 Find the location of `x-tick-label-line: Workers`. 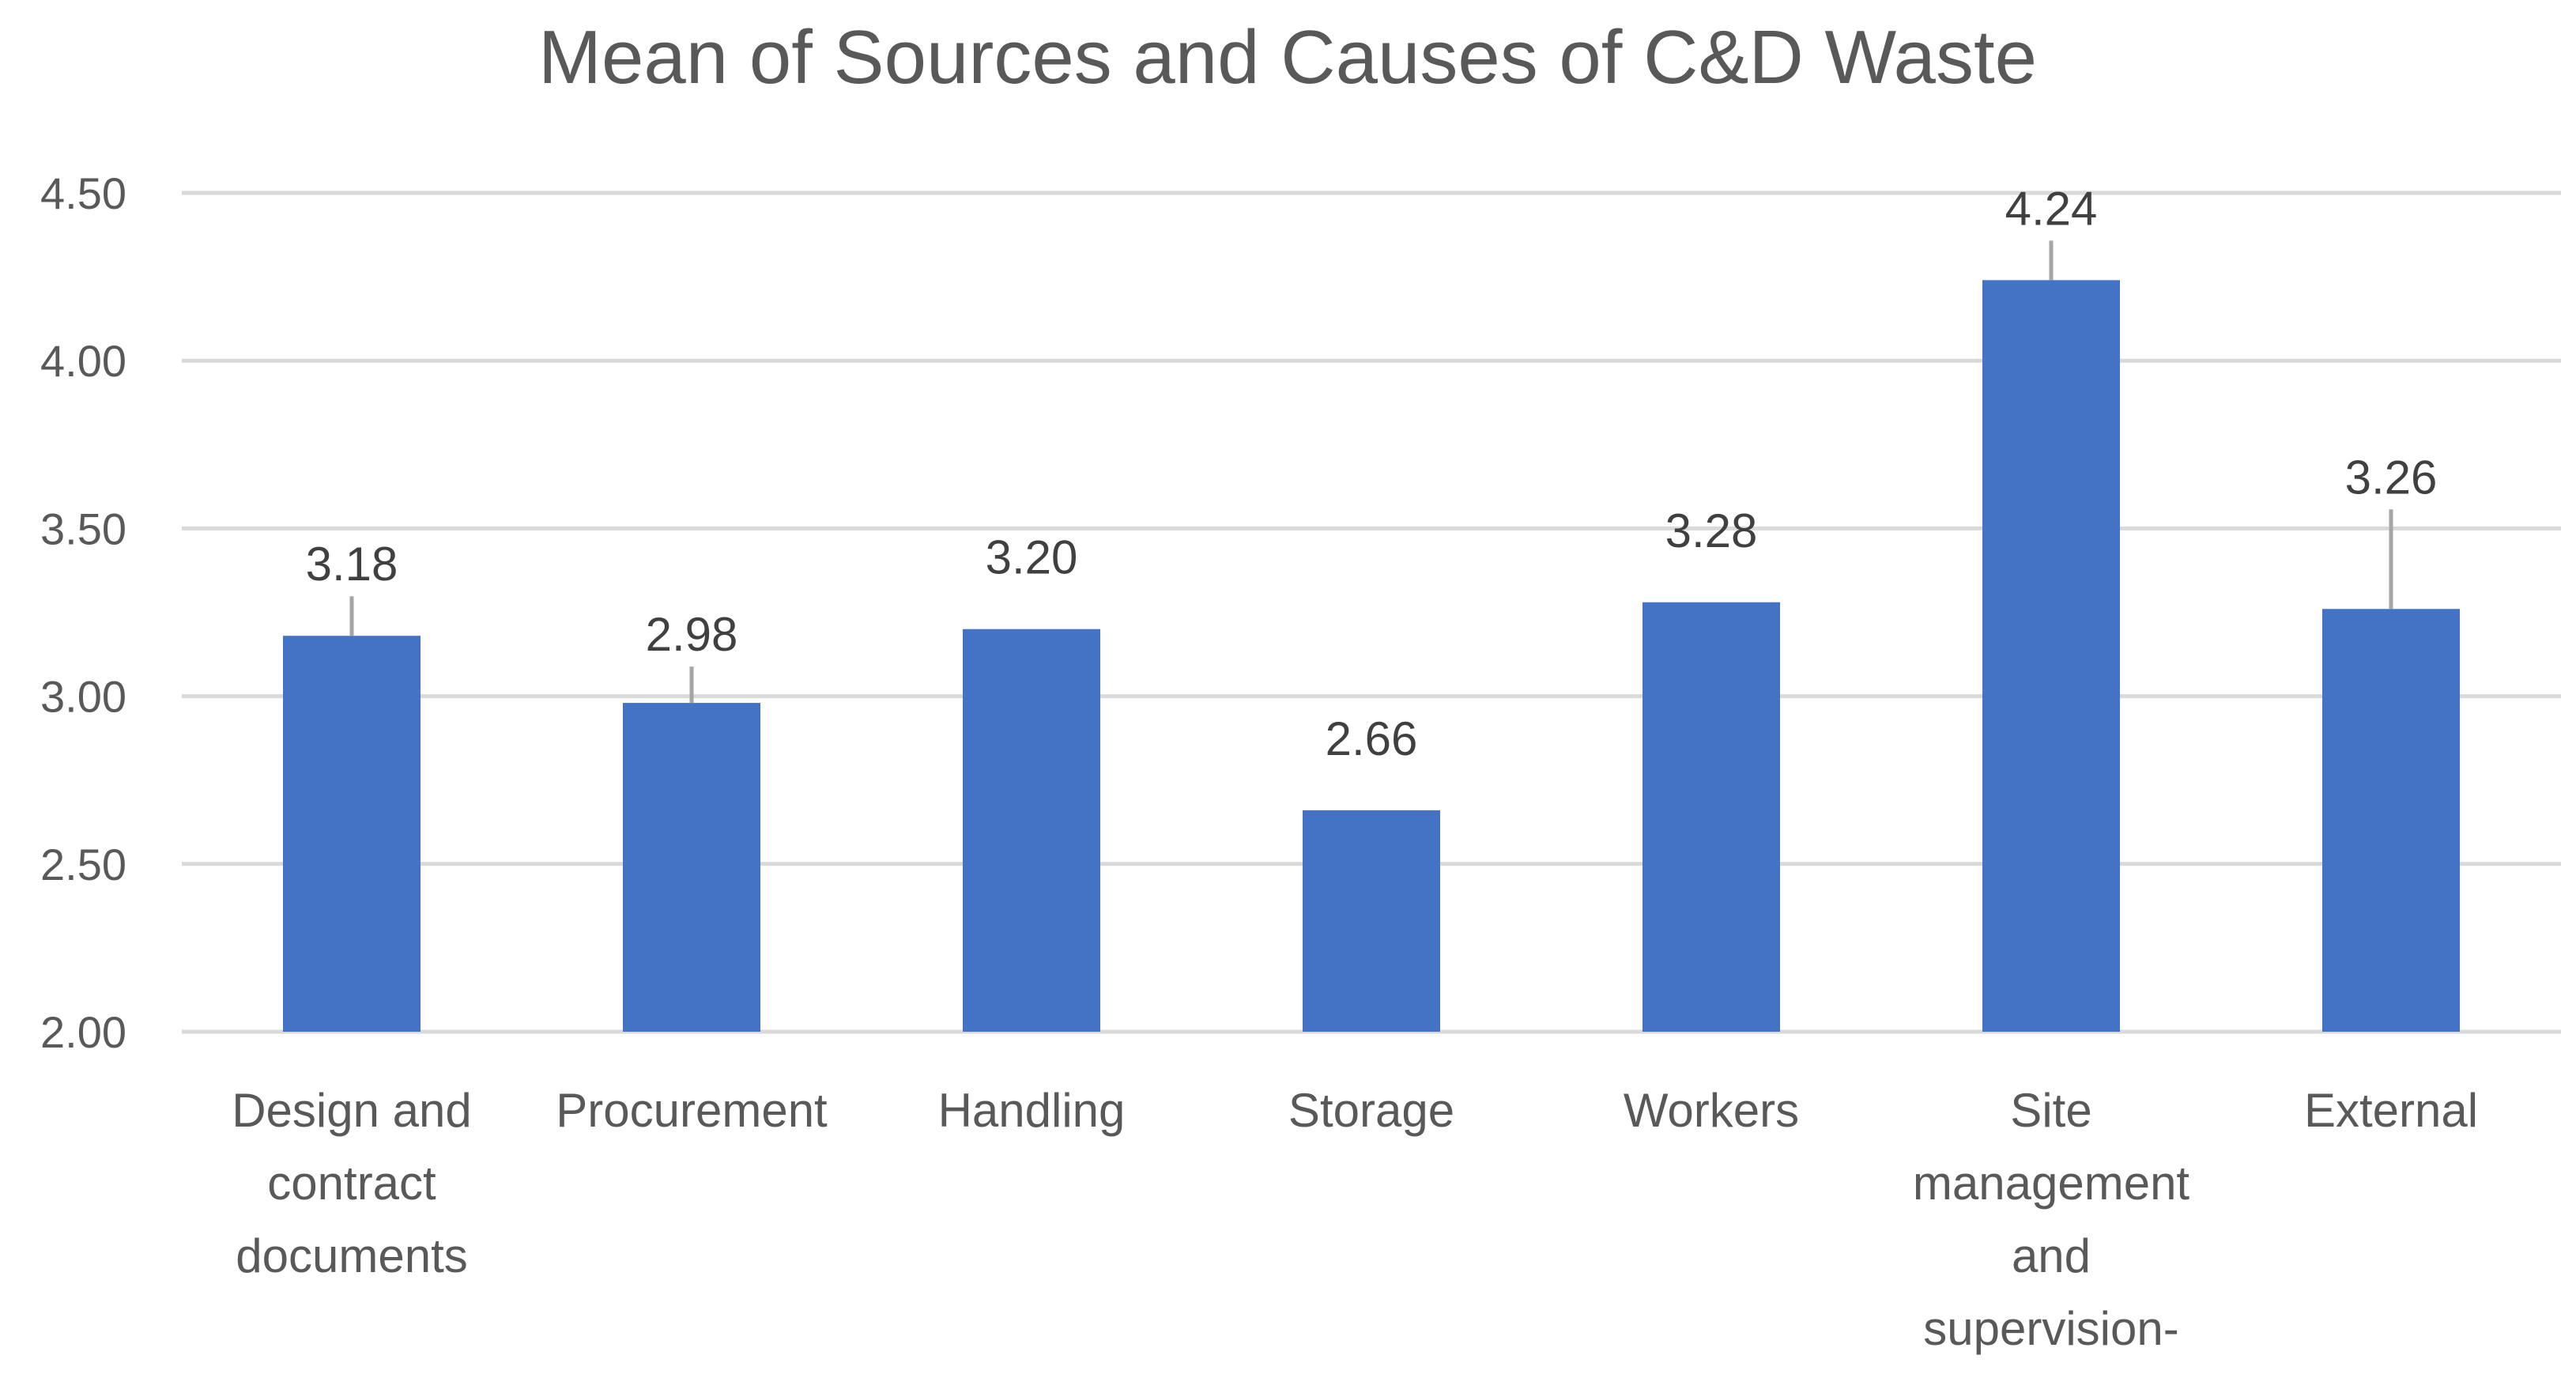

x-tick-label-line: Workers is located at coordinates (1712, 1110).